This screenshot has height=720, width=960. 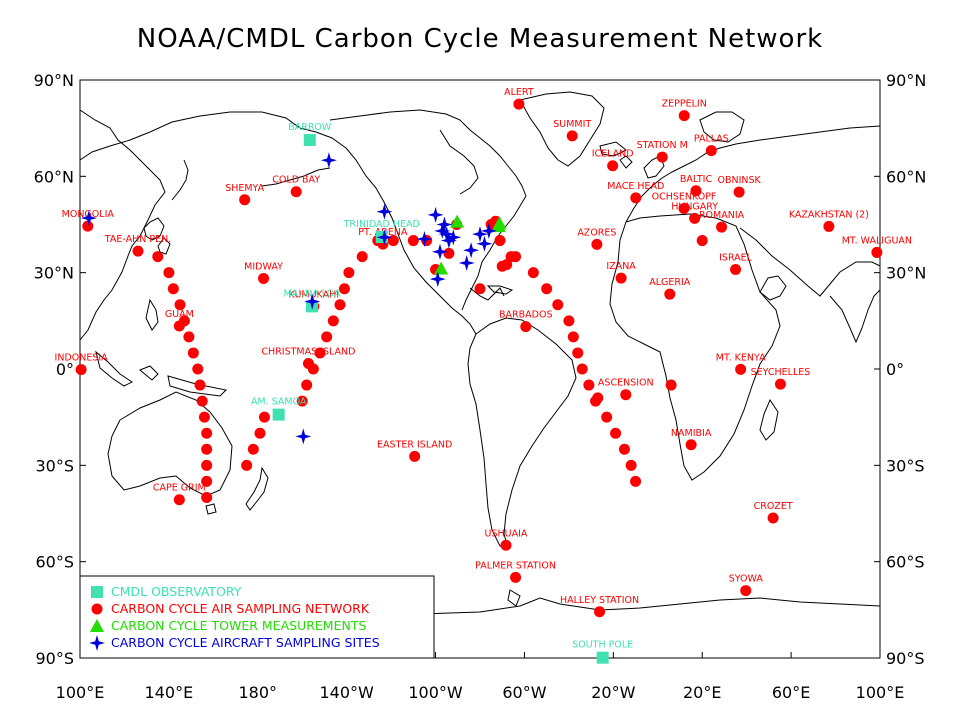 I want to click on lat-tick-label-left: 30°S, so click(x=54, y=465).